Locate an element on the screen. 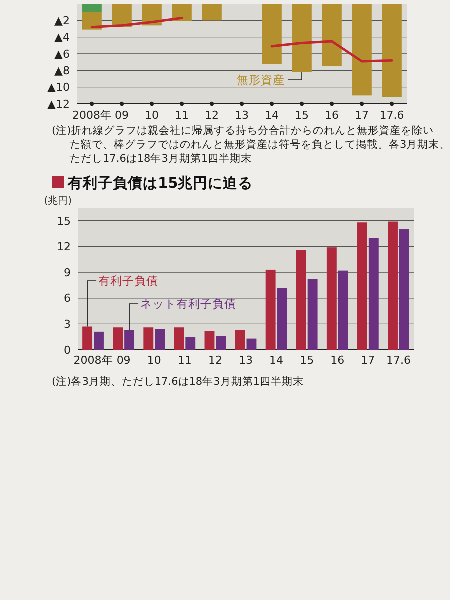 This screenshot has height=600, width=450. y-tick-label: 6 is located at coordinates (67, 299).